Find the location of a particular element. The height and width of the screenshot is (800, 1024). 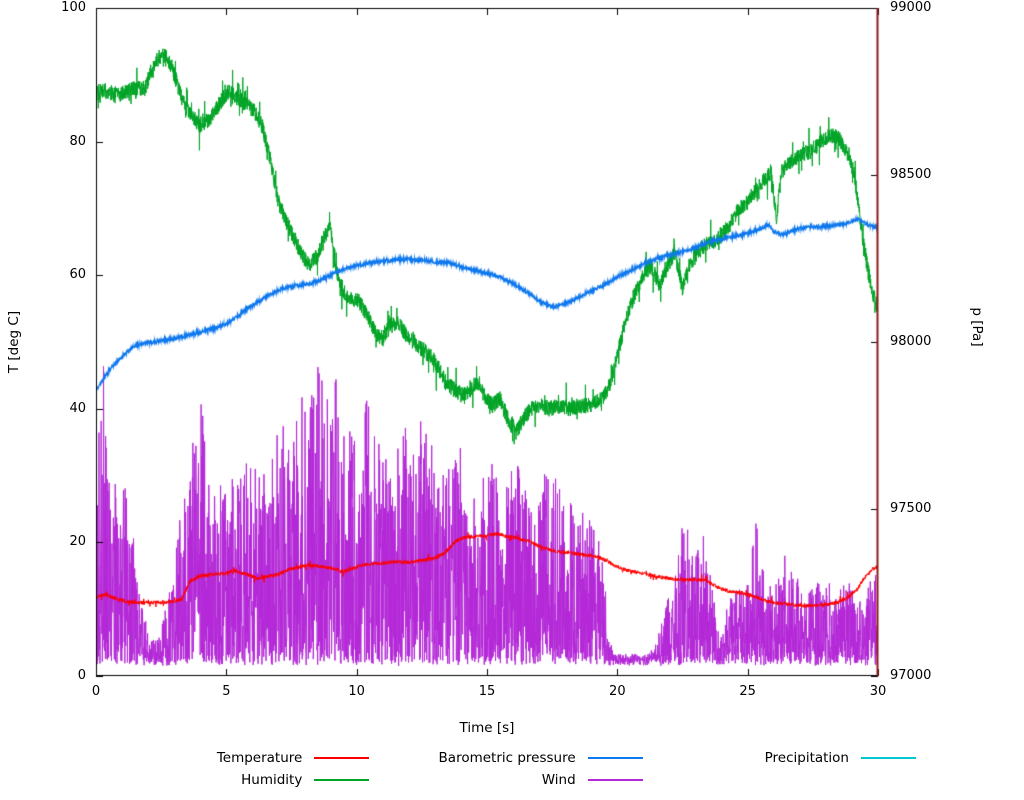

legend-entry-humidity: Humidity is located at coordinates (233, 779).